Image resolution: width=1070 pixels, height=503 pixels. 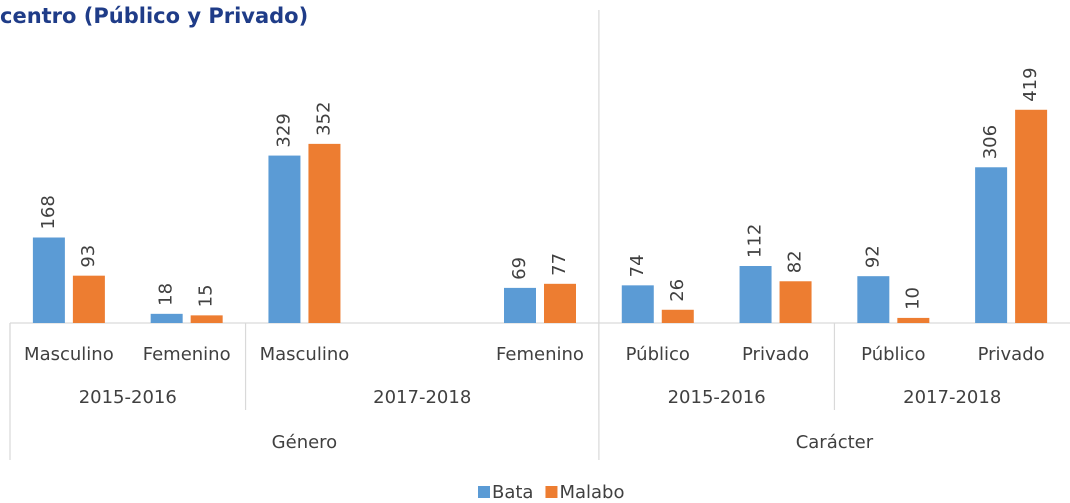 I want to click on data-label: 74, so click(x=637, y=265).